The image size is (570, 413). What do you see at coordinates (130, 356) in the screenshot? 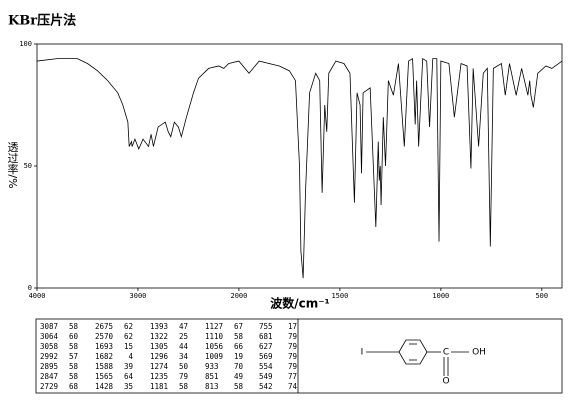
I see `peak-transmittance: 4` at bounding box center [130, 356].